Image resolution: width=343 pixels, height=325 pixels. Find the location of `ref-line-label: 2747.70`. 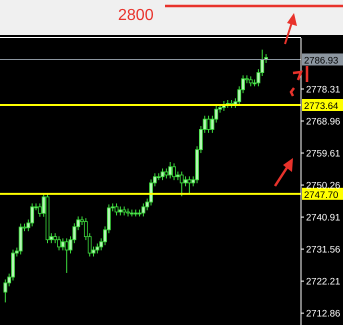

ref-line-label: 2747.70 is located at coordinates (321, 195).